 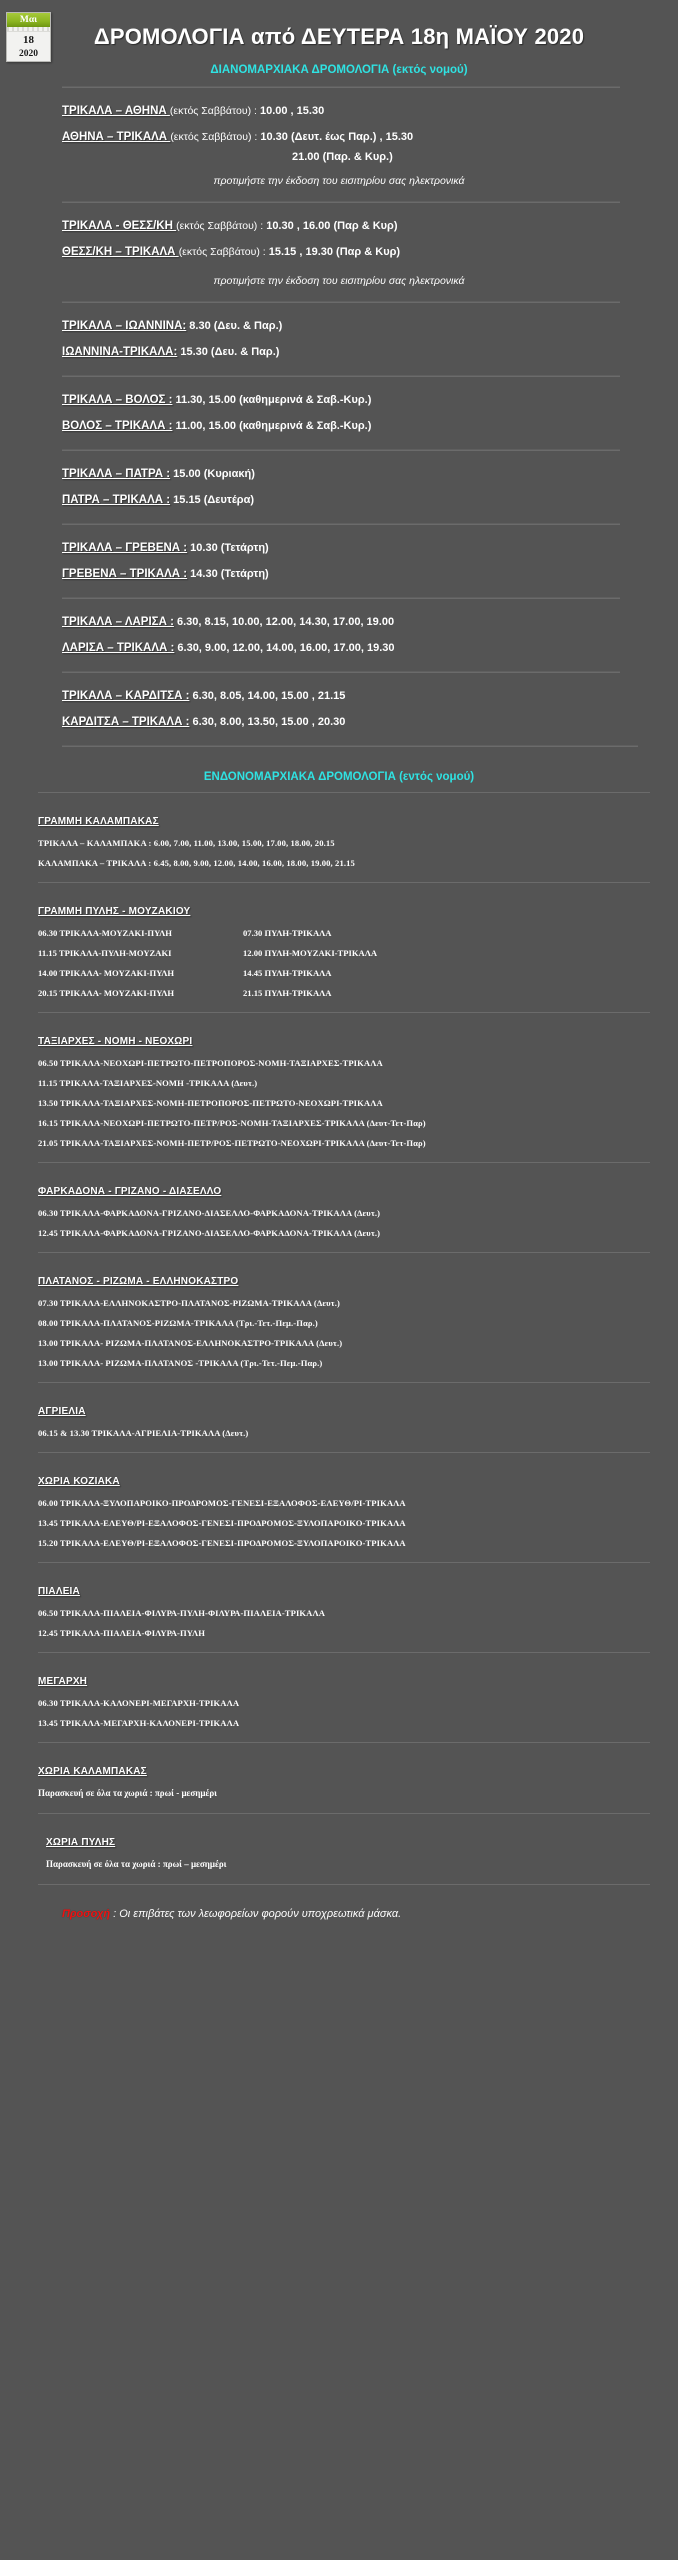 What do you see at coordinates (212, 500) in the screenshot?
I see `departure-times: 15.15 (Δευτέρα)` at bounding box center [212, 500].